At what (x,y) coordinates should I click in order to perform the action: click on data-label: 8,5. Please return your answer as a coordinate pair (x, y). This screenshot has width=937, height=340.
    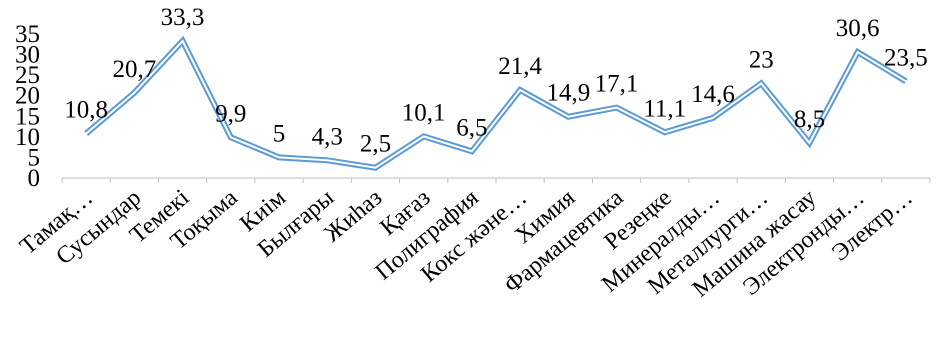
    Looking at the image, I should click on (809, 119).